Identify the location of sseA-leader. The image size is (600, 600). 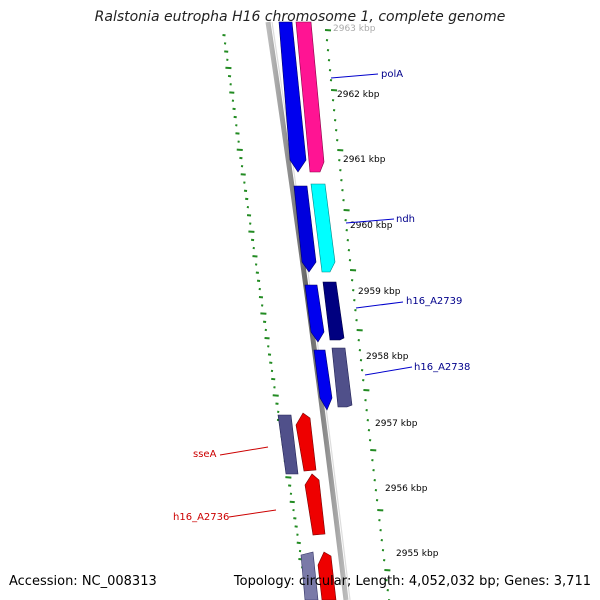
(244, 451).